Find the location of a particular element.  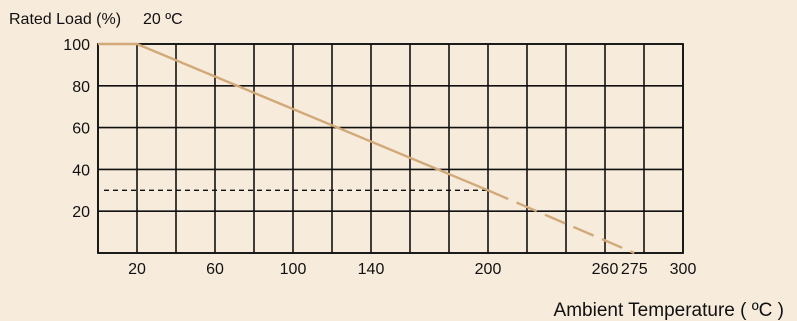

series-line-dashed is located at coordinates (561, 222).